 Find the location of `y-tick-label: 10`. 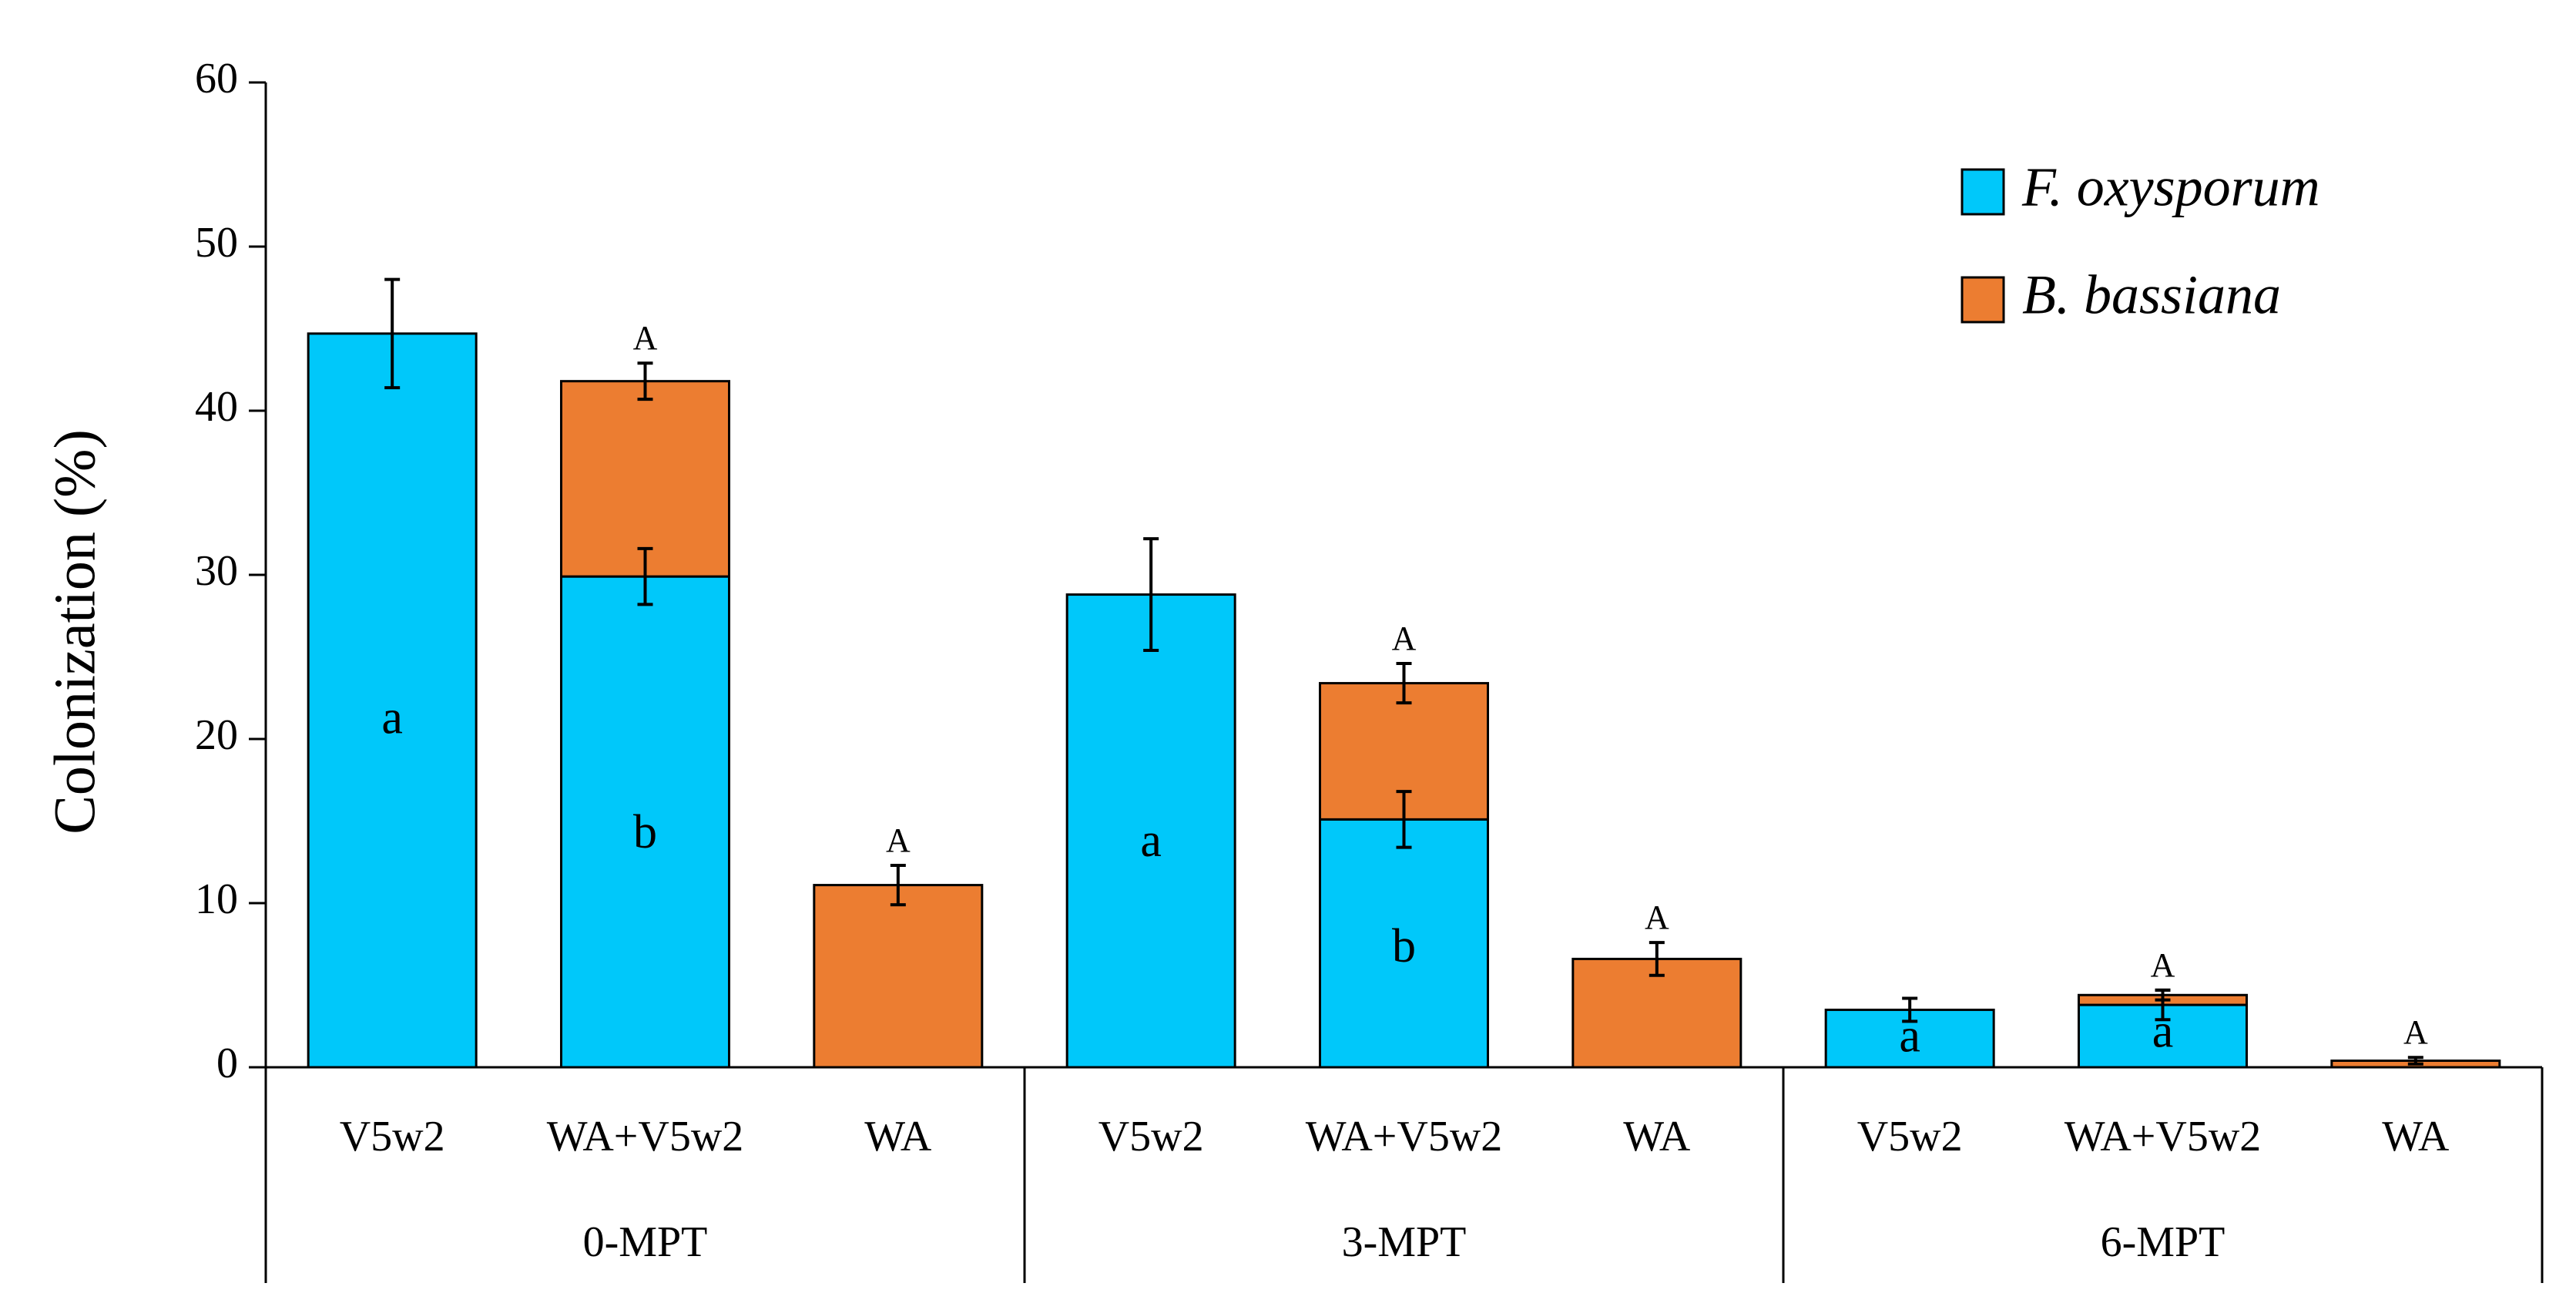

y-tick-label: 10 is located at coordinates (216, 899).